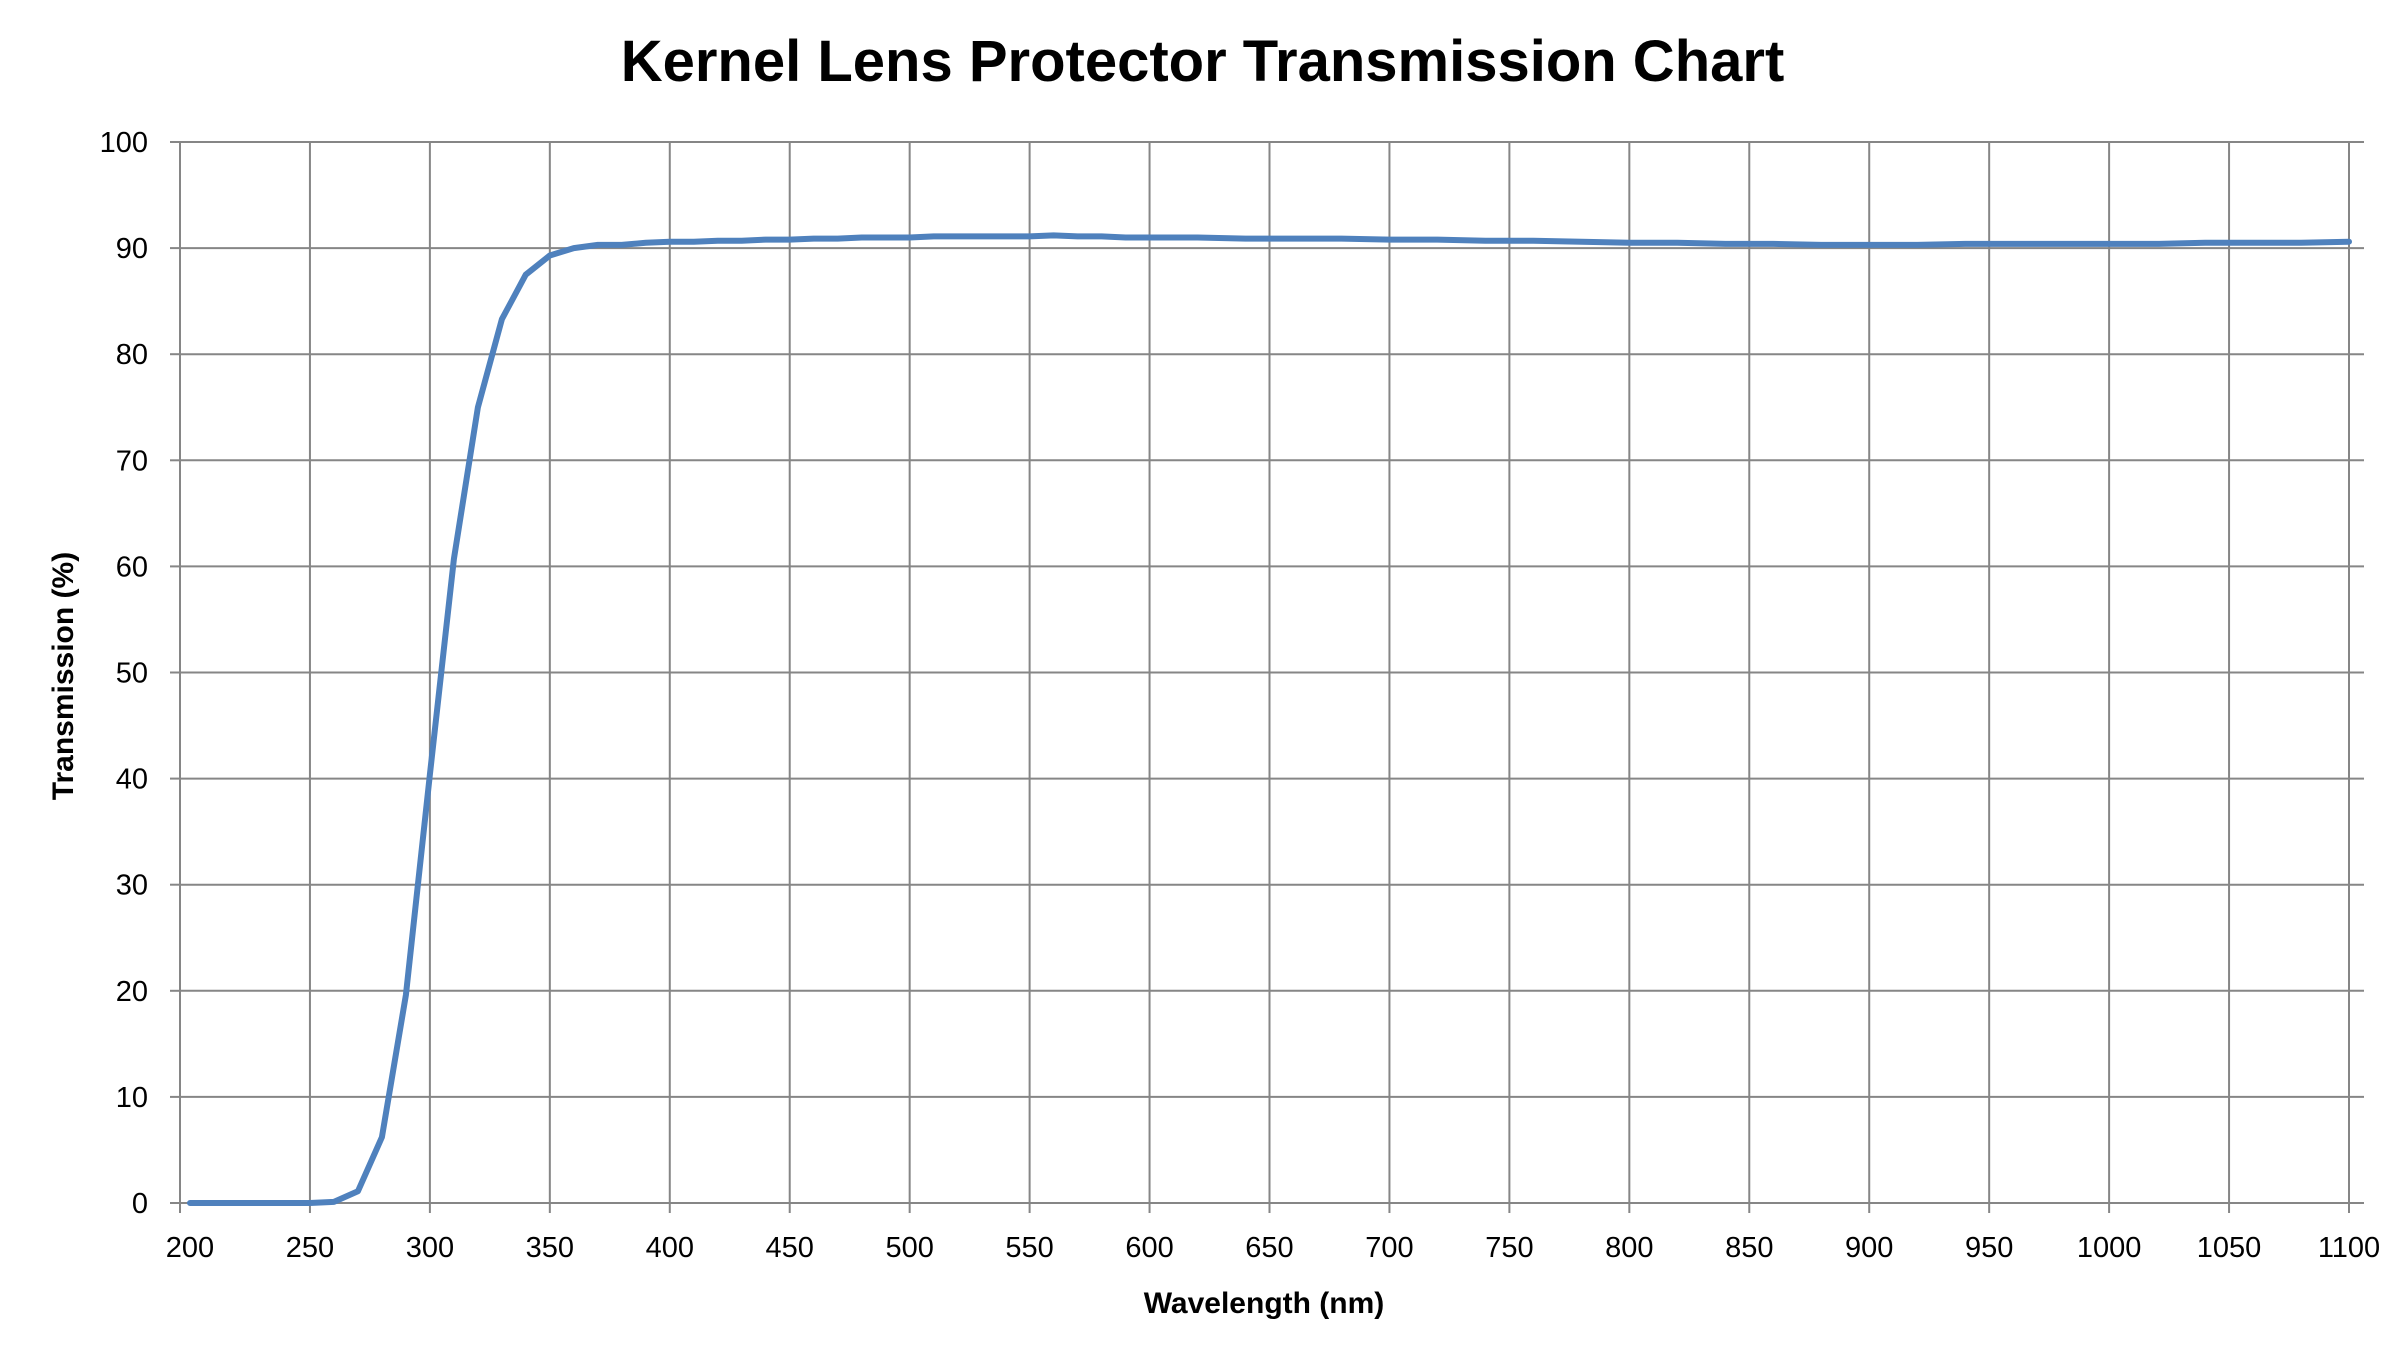 The width and height of the screenshot is (2405, 1356). I want to click on x-tick-label-500: 500, so click(909, 1248).